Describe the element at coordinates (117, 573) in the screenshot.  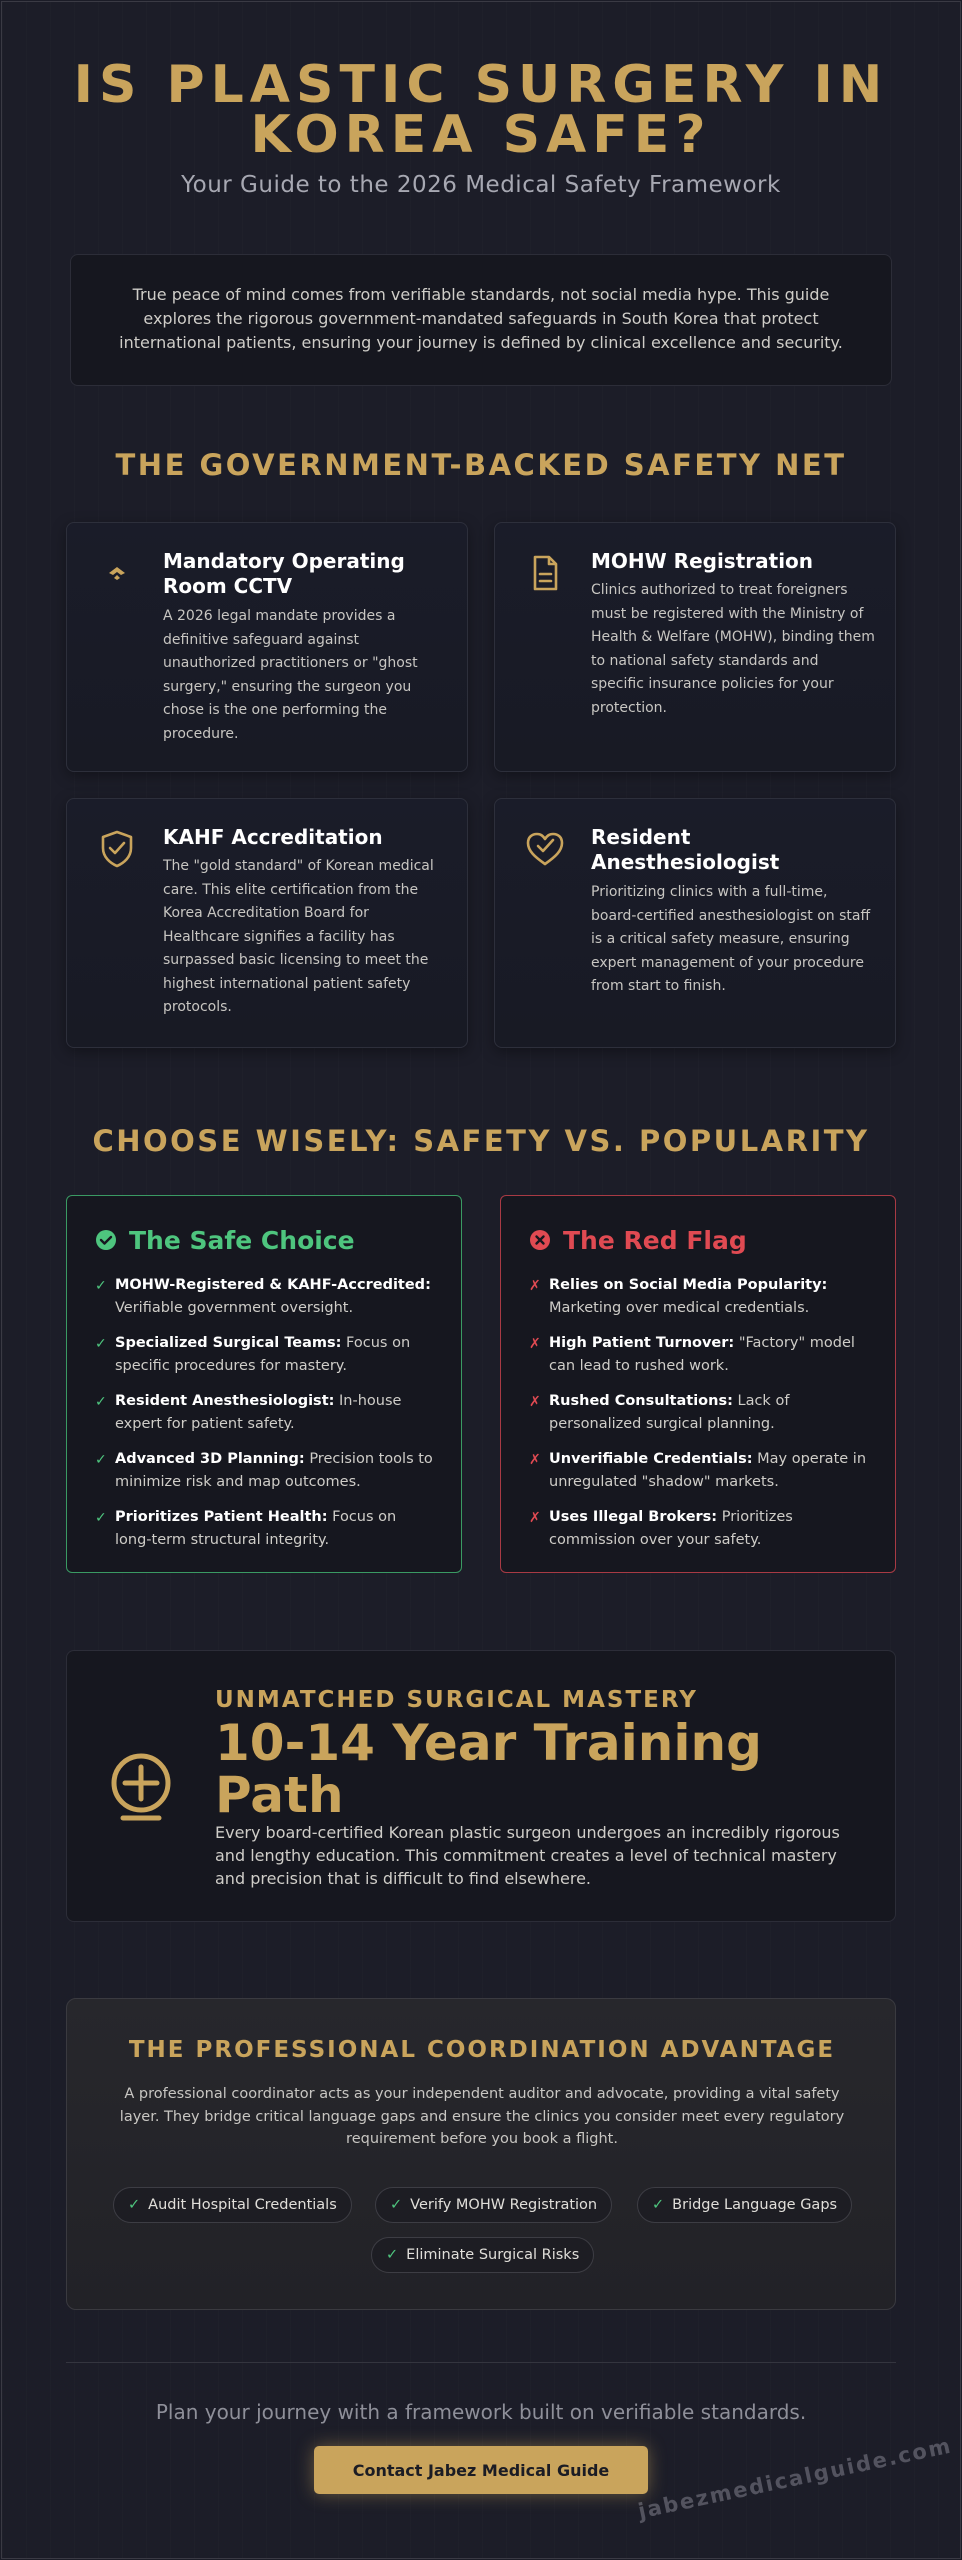
I see `video-camera-icon` at that location.